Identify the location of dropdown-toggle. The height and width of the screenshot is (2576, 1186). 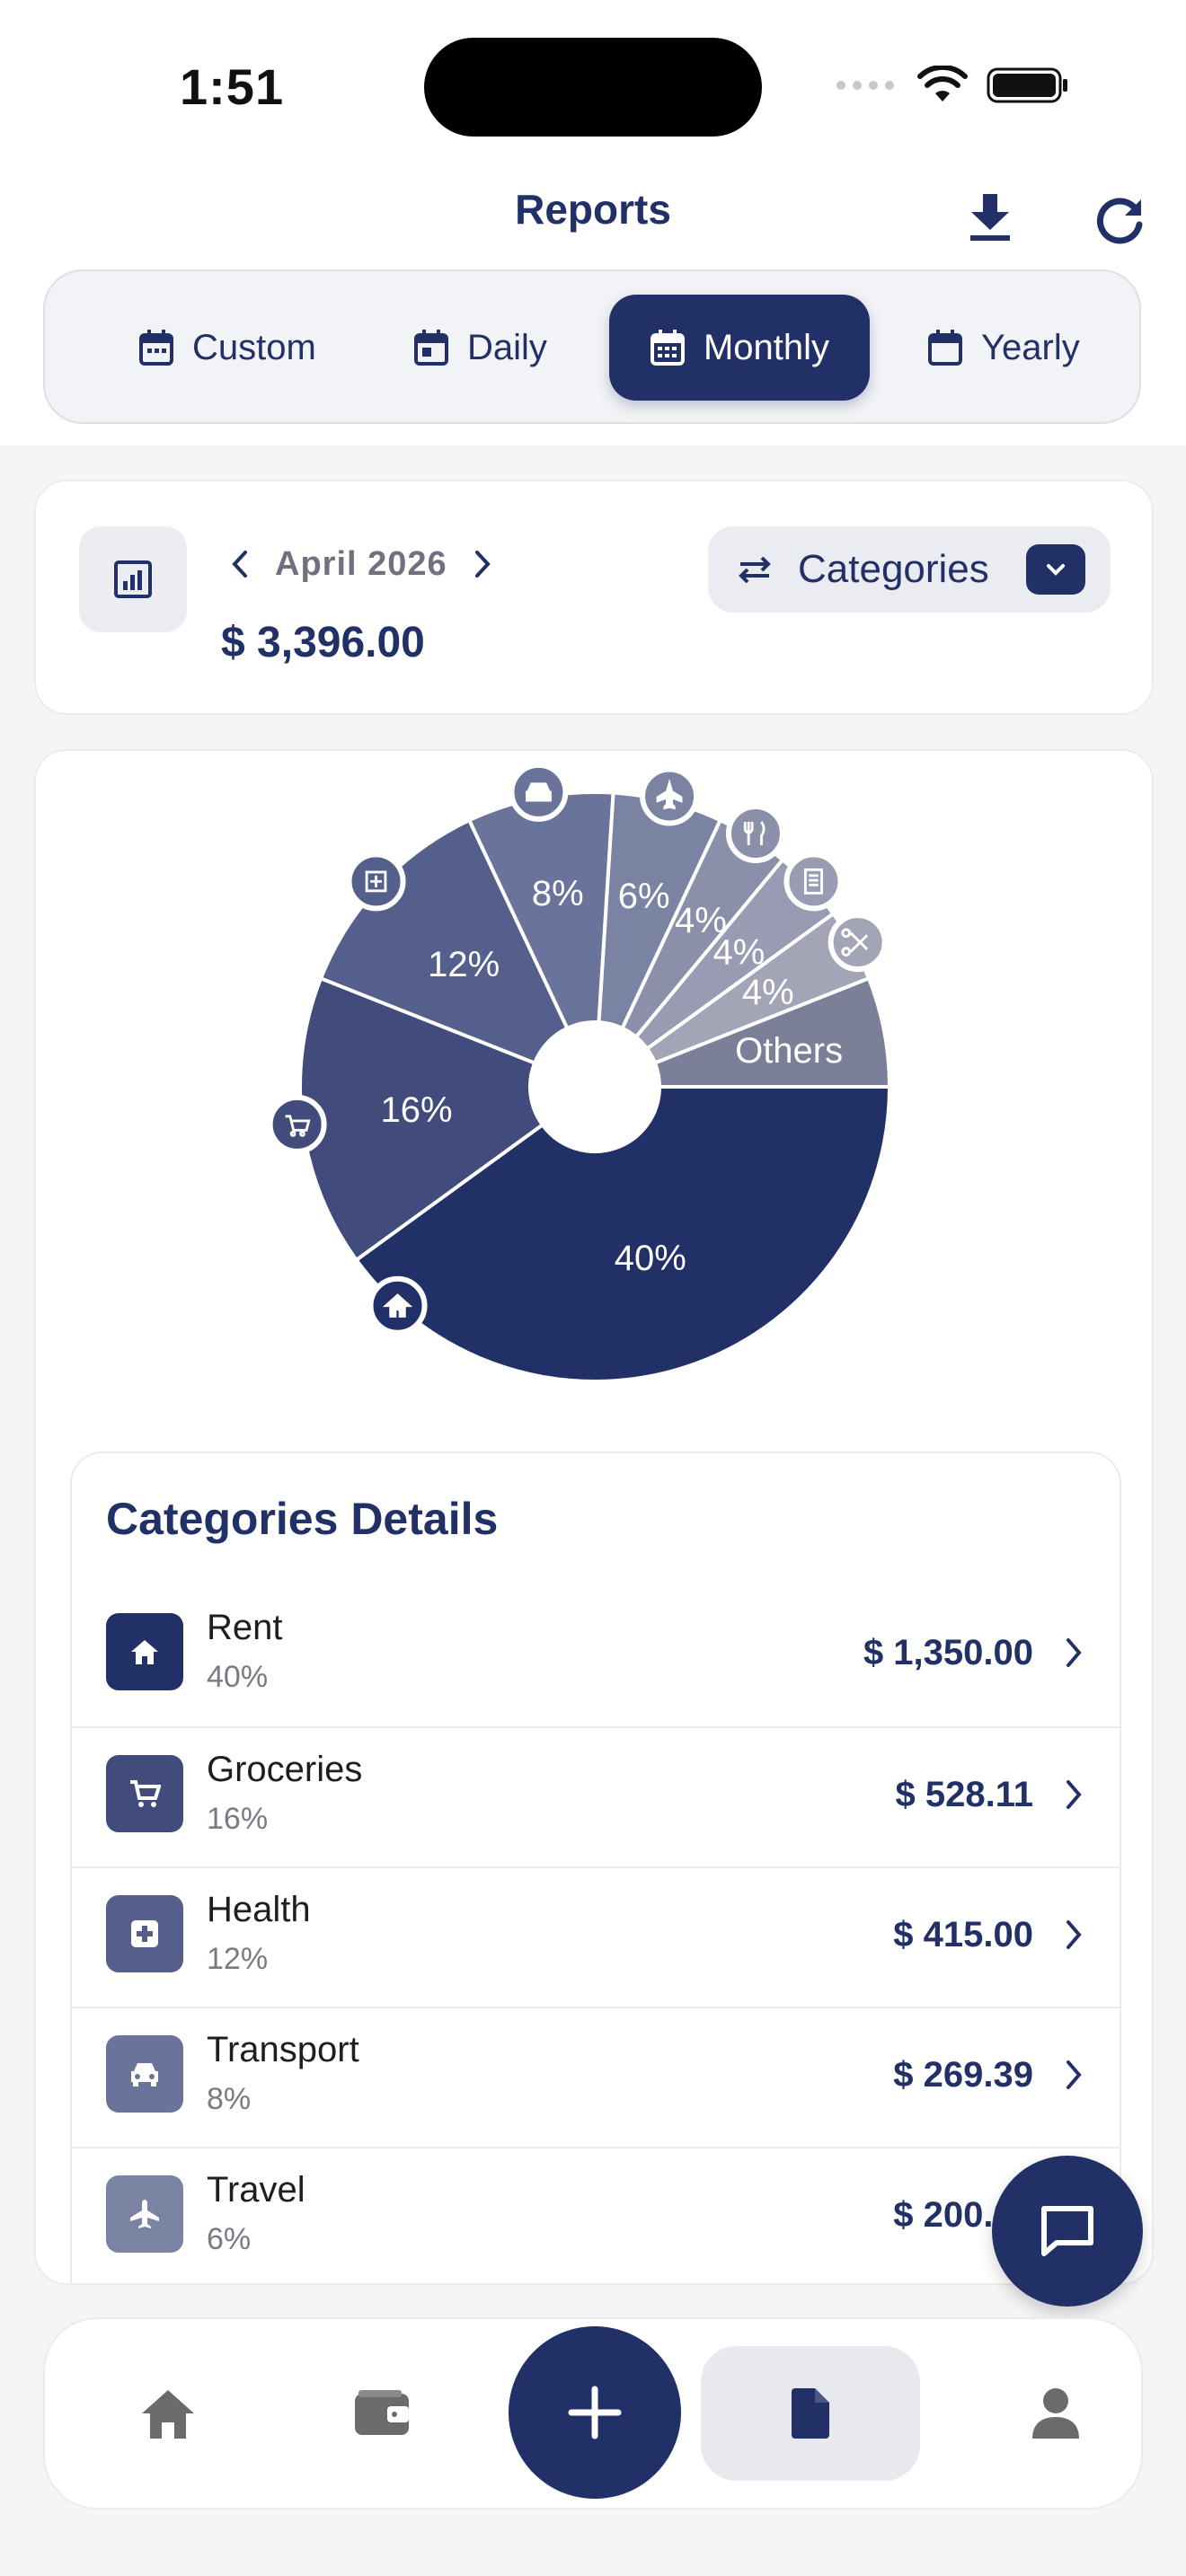
(1055, 569).